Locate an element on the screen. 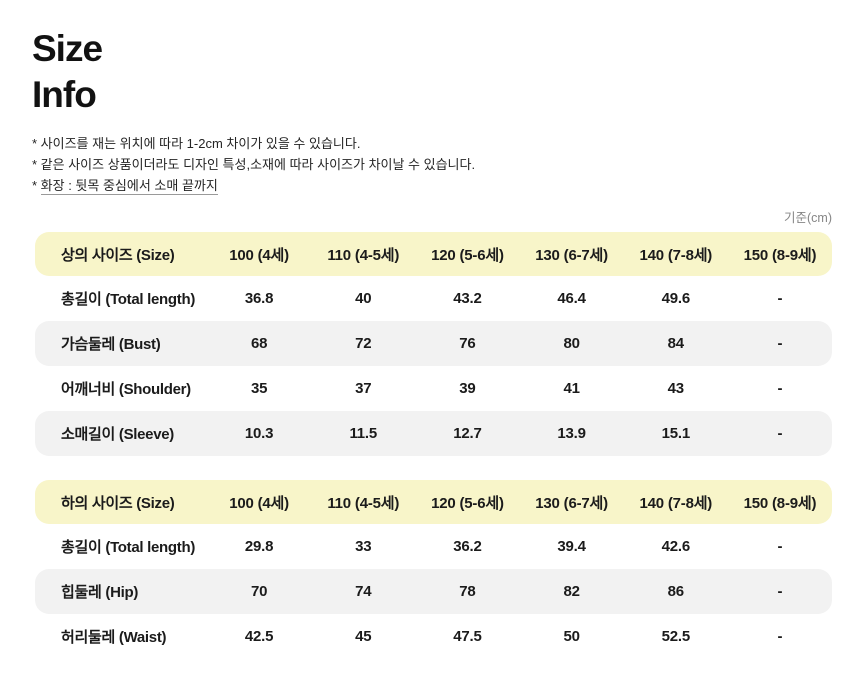  page-title-line2: Info is located at coordinates (64, 94).